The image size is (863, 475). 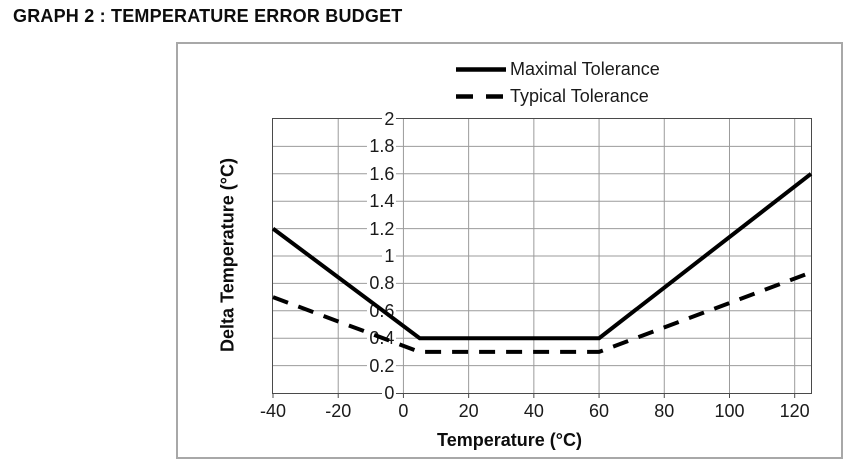 I want to click on y-tick-label: 0, so click(x=389, y=393).